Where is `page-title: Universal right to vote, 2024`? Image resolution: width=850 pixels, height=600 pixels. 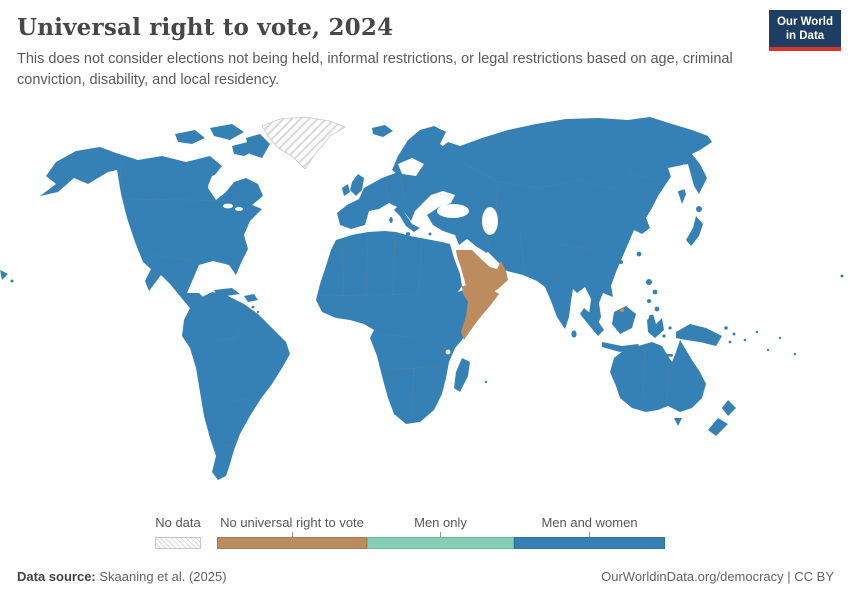
page-title: Universal right to vote, 2024 is located at coordinates (205, 27).